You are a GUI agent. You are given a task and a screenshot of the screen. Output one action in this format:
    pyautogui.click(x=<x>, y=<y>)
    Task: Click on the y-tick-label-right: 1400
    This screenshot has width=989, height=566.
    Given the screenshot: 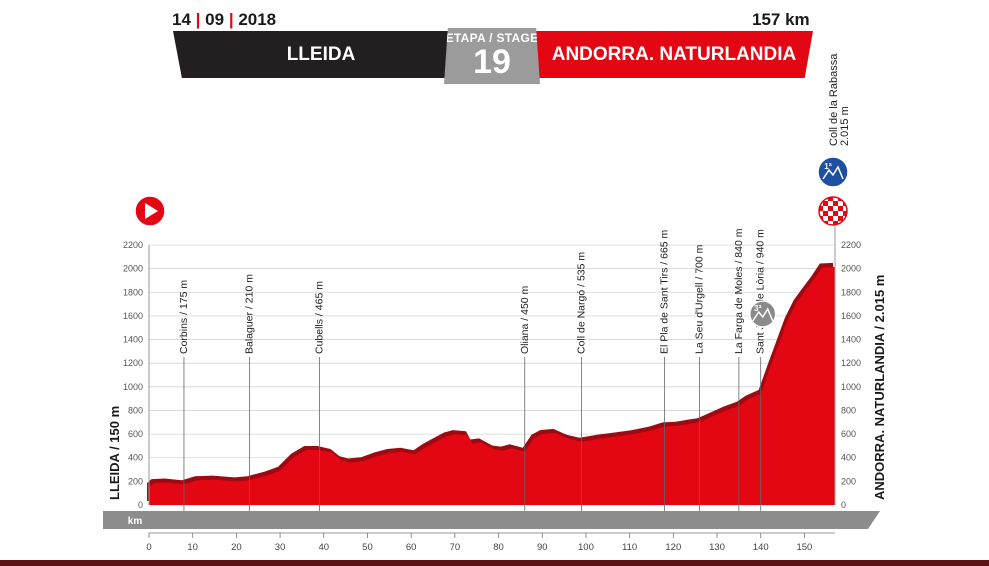 What is the action you would take?
    pyautogui.click(x=851, y=340)
    